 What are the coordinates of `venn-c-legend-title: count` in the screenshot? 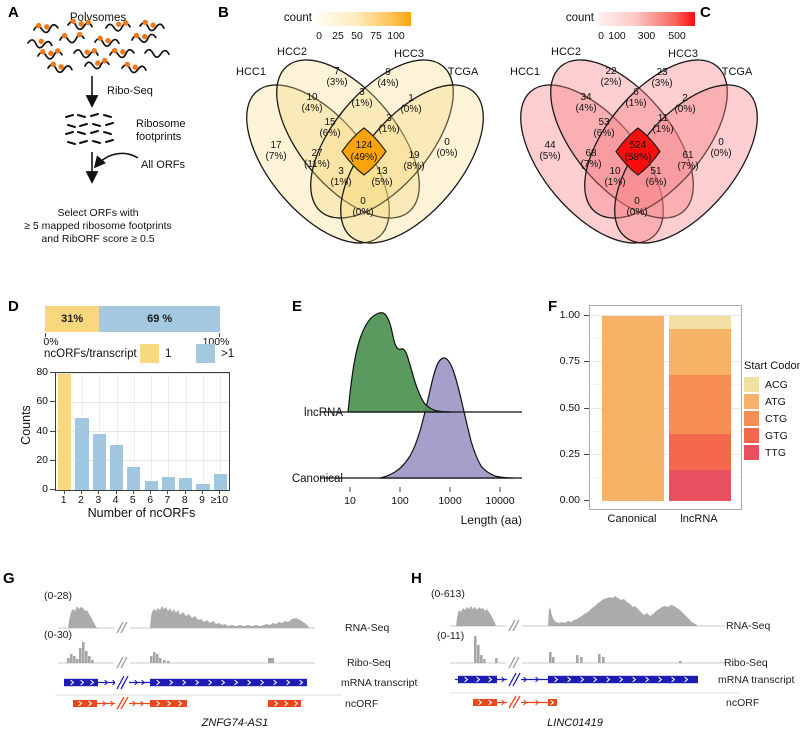 It's located at (579, 18).